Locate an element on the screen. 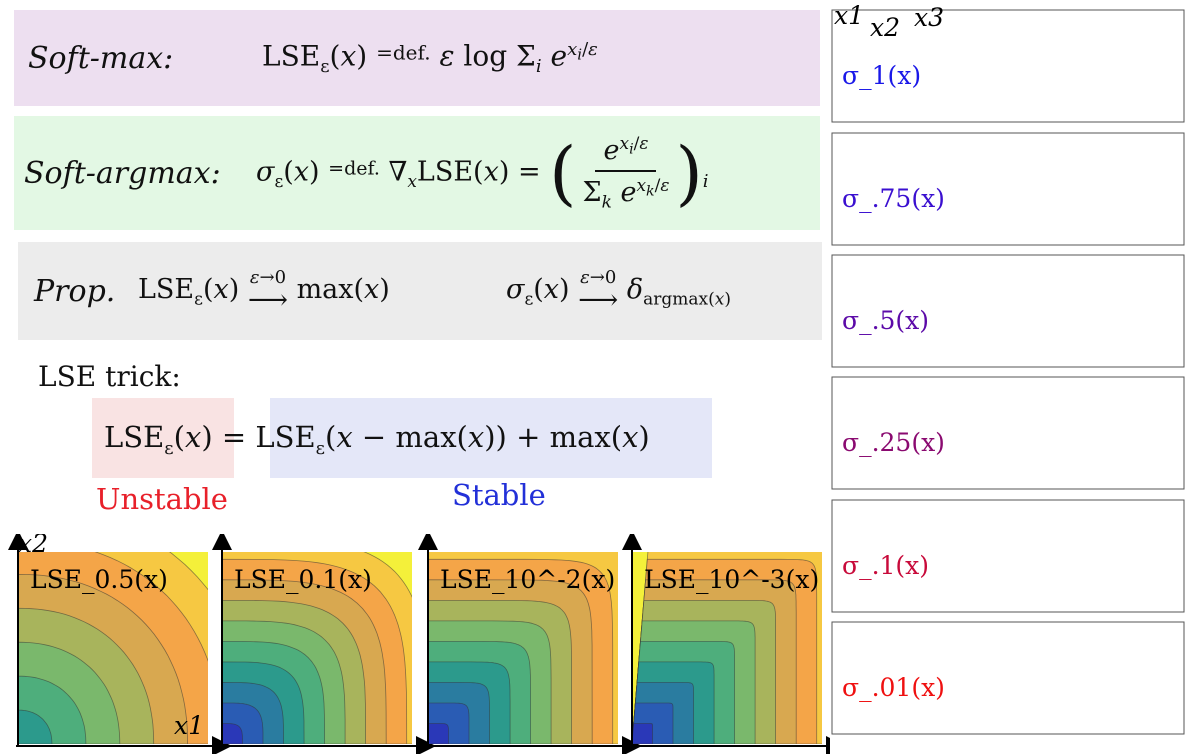  sigma-panel-4: σ_.25(x) is located at coordinates (1008, 428).